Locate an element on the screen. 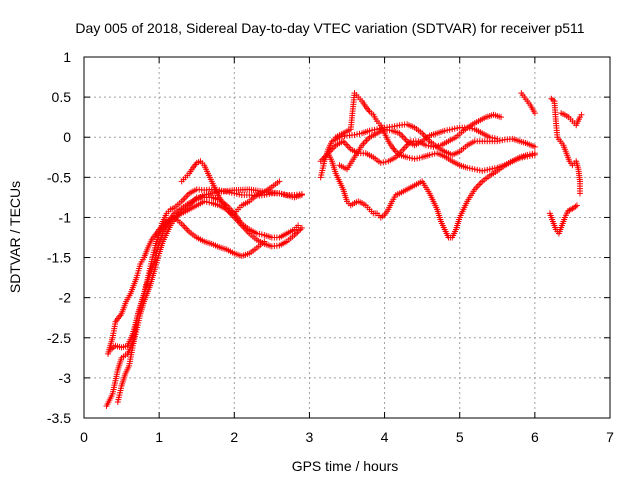 This screenshot has height=480, width=640. y-tick-label: 0.5 is located at coordinates (62, 97).